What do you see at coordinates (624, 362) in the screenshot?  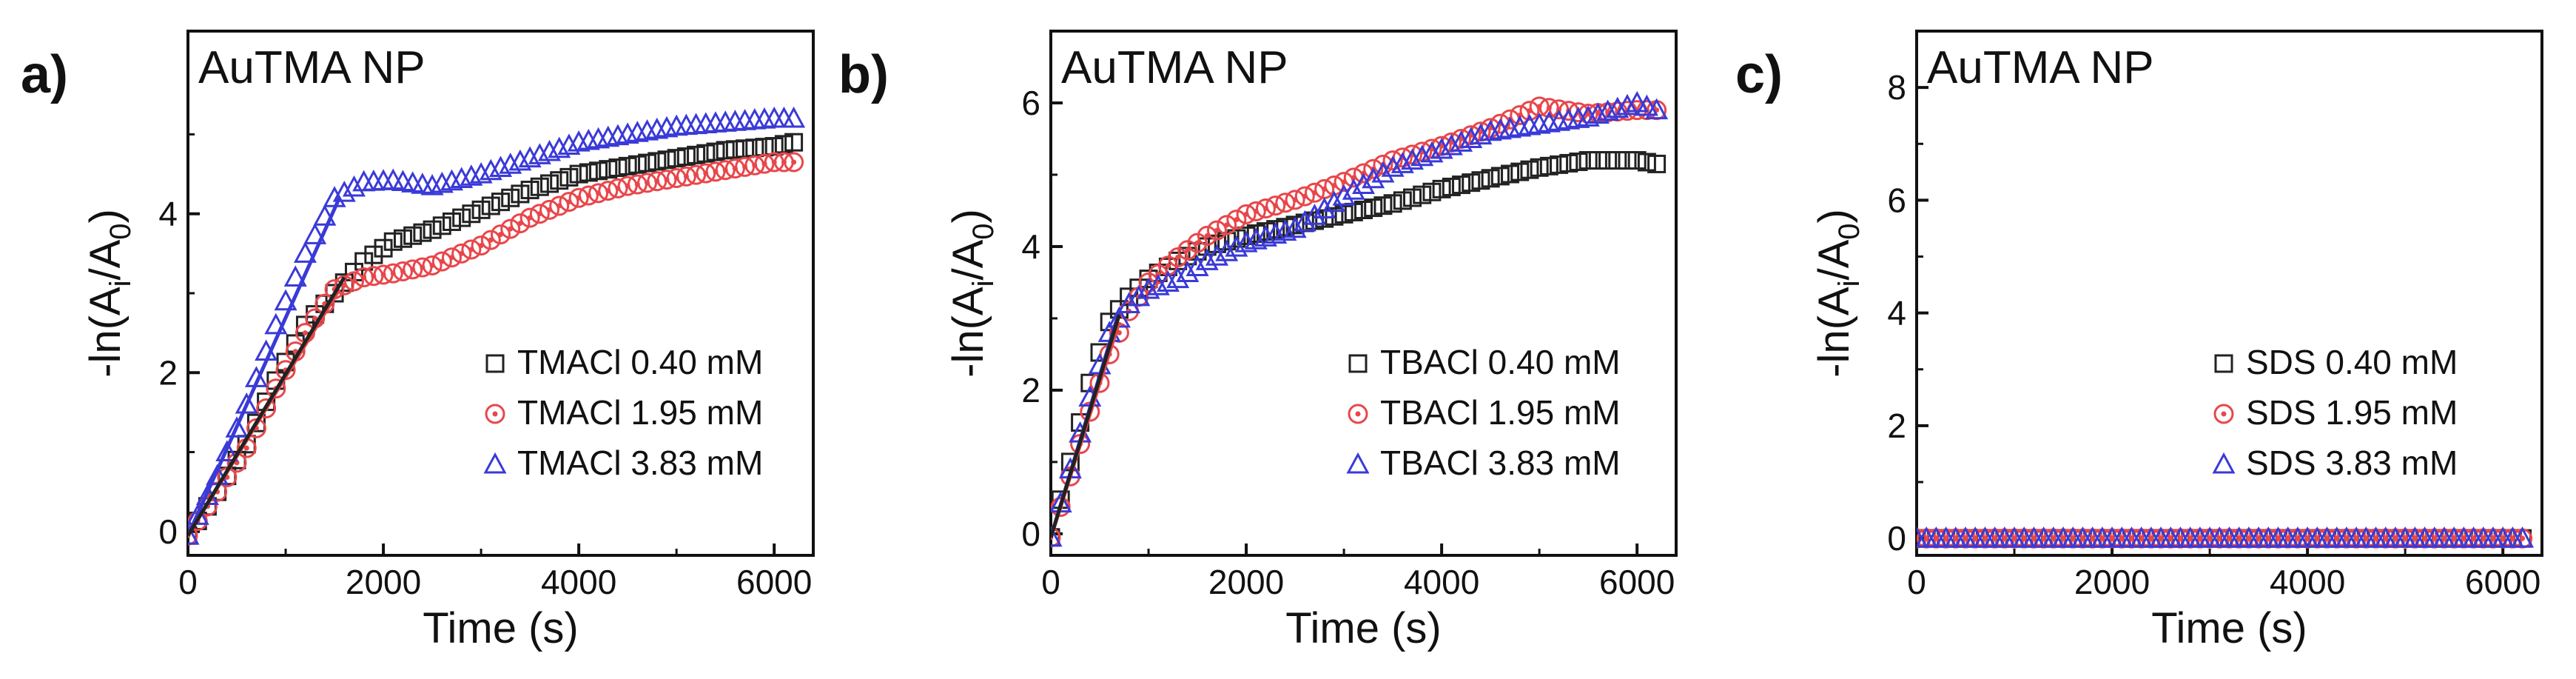 I see `legend-entry: TMACl 0.40 mM` at bounding box center [624, 362].